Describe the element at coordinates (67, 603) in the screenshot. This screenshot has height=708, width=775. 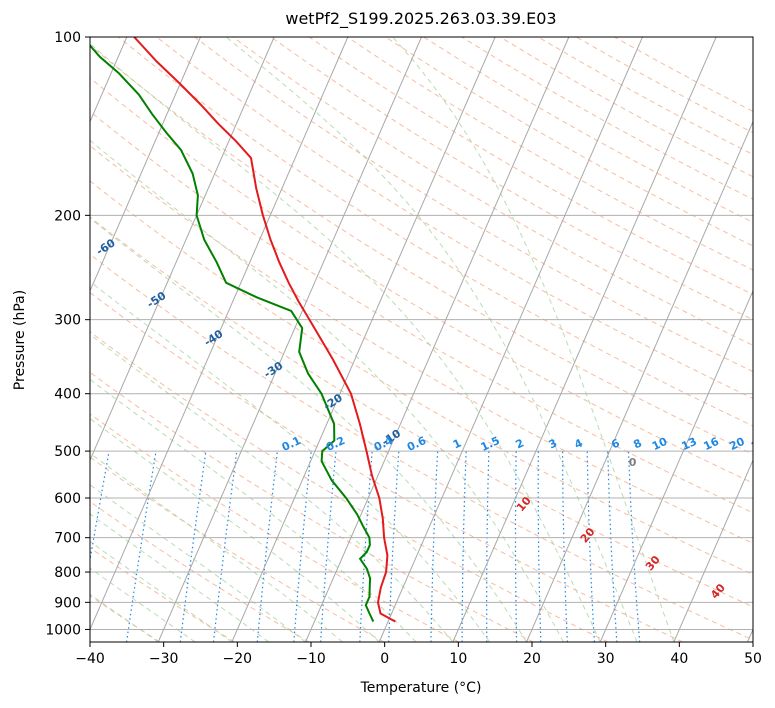
I see `y-tick-label: 900` at that location.